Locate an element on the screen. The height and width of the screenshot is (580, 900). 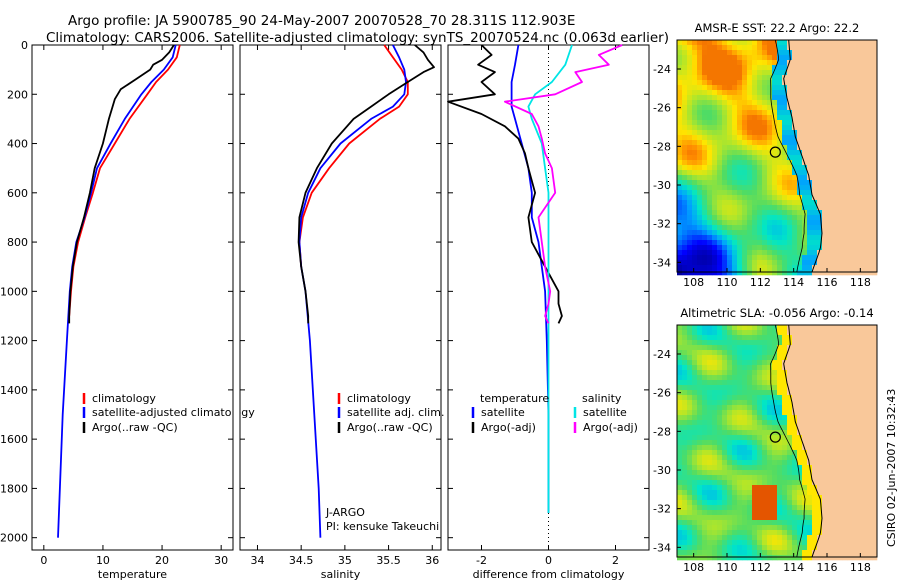
series-line-salinity-satellite is located at coordinates (550, 278).